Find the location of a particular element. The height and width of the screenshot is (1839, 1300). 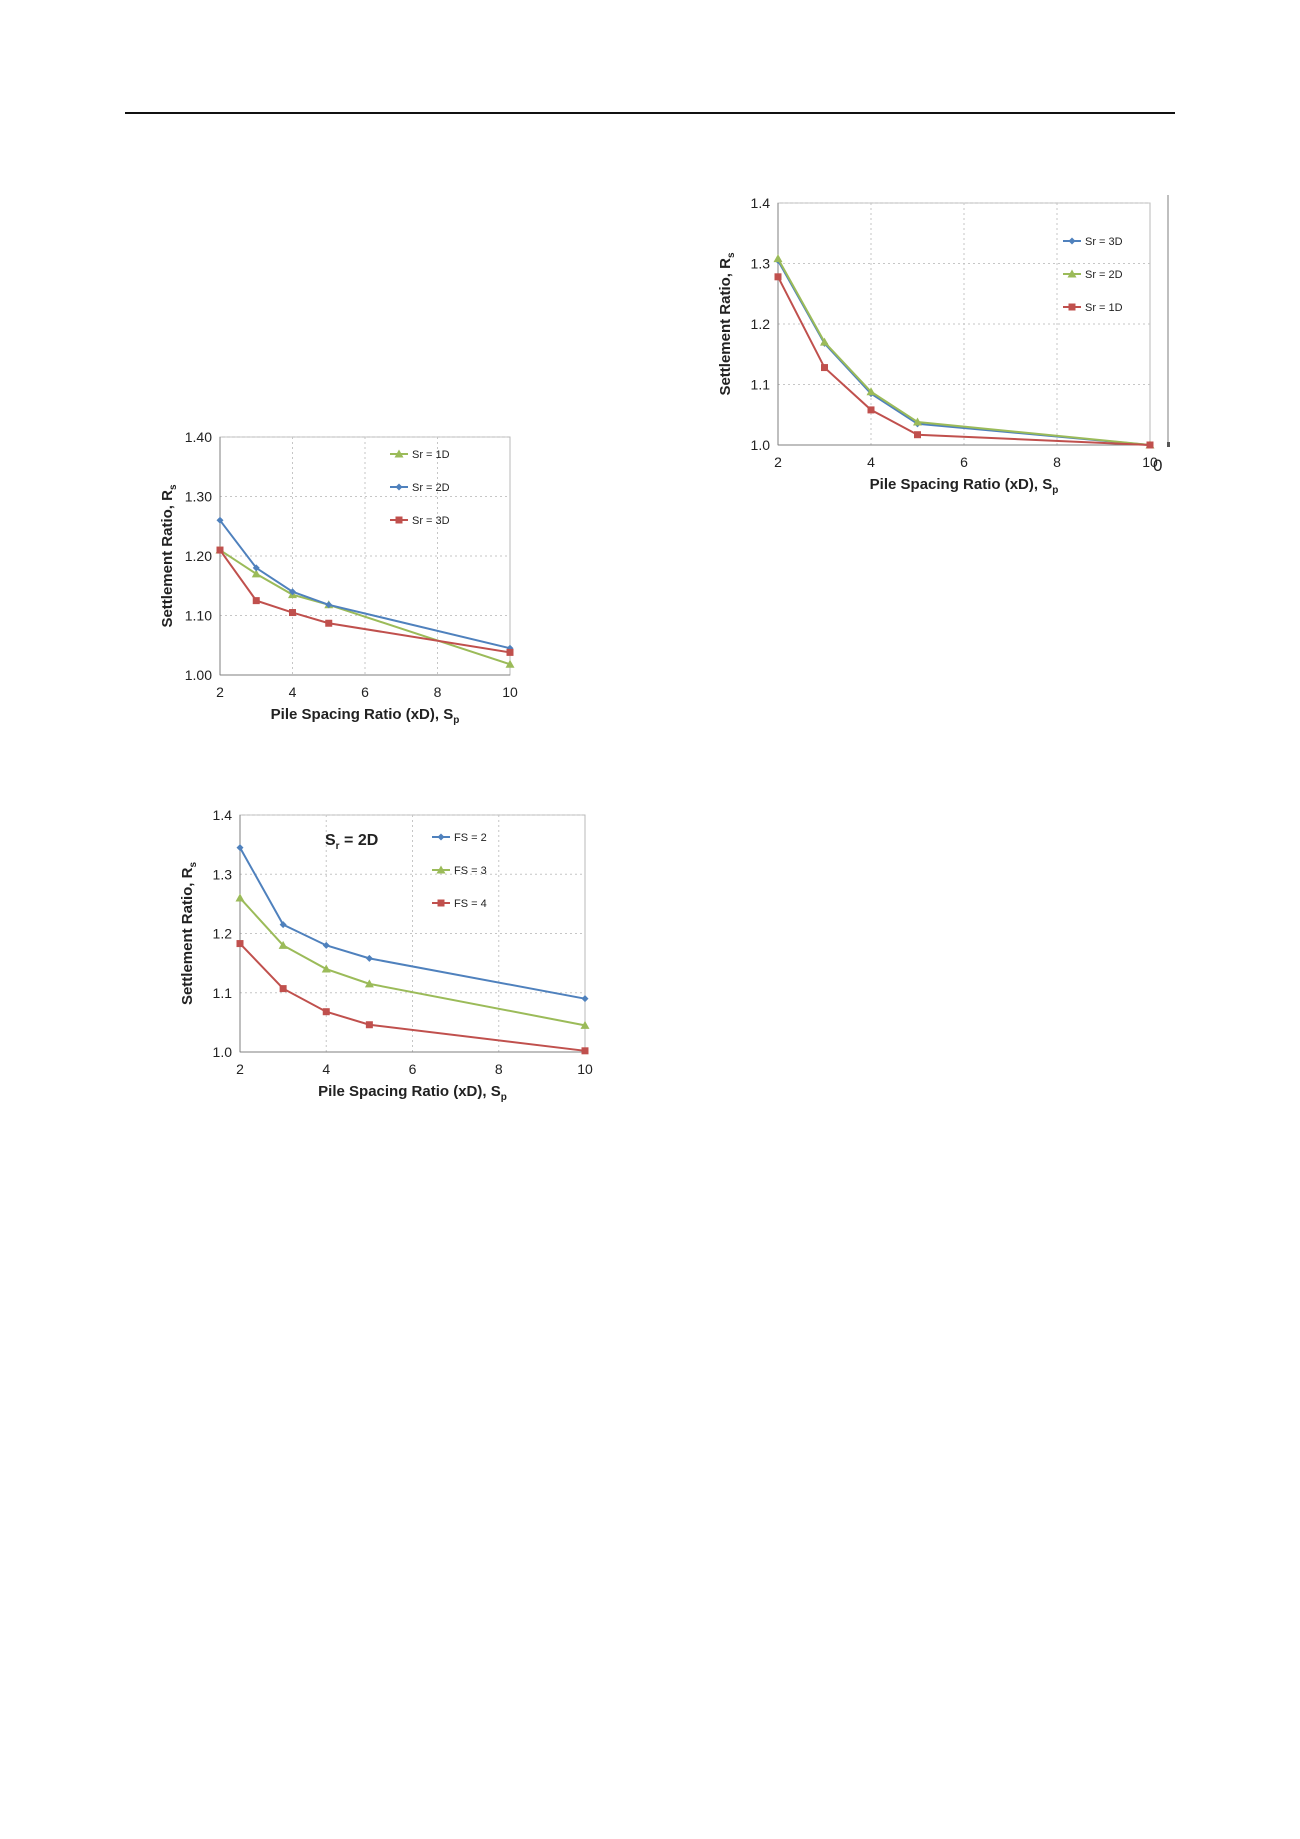

y-tick-label: 1.30 is located at coordinates (198, 497).